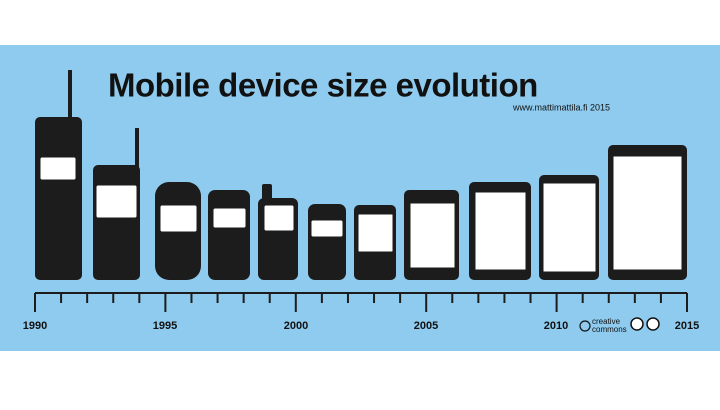 The width and height of the screenshot is (720, 410). What do you see at coordinates (585, 326) in the screenshot?
I see `cc-icon` at bounding box center [585, 326].